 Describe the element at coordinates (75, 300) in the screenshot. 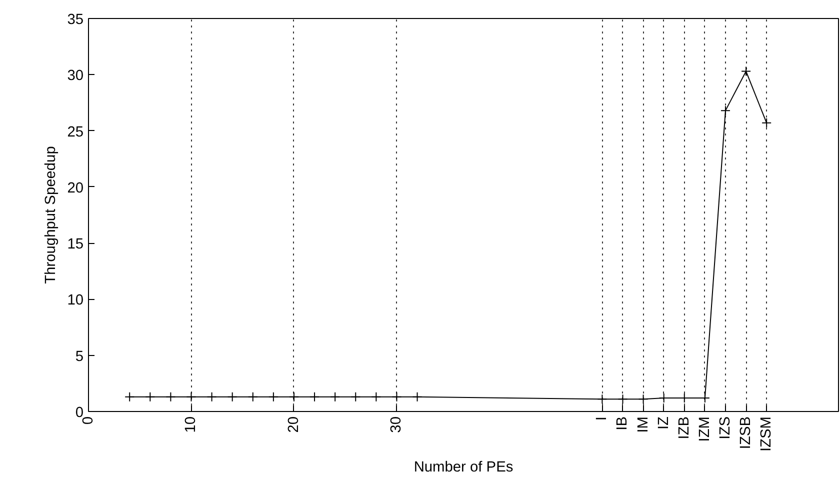

I see `y-tick-label: 10` at that location.